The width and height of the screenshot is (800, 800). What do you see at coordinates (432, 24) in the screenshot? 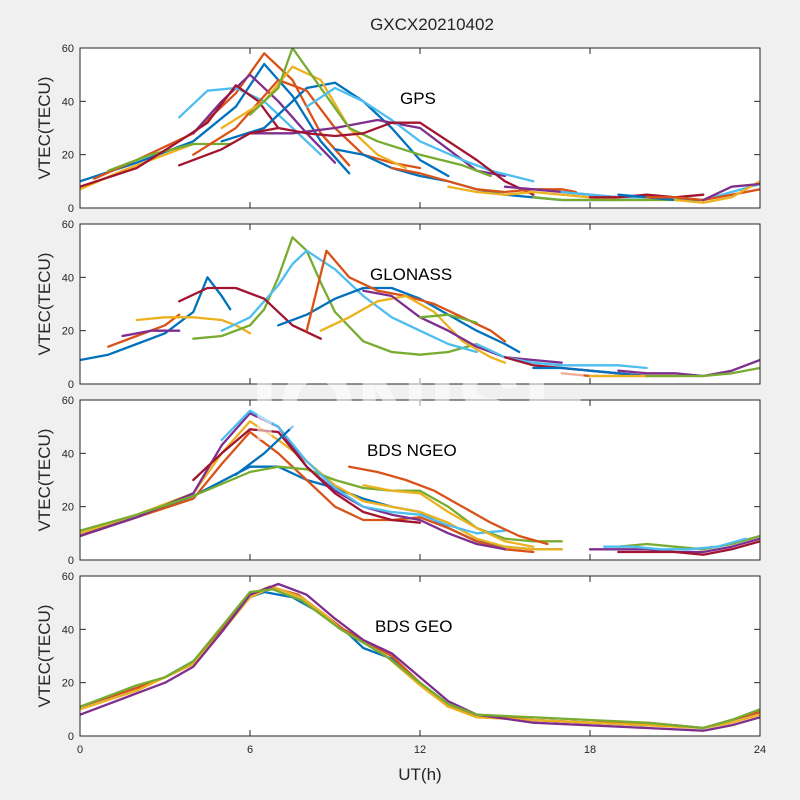
I see `figure-title: GXCX20210402` at bounding box center [432, 24].